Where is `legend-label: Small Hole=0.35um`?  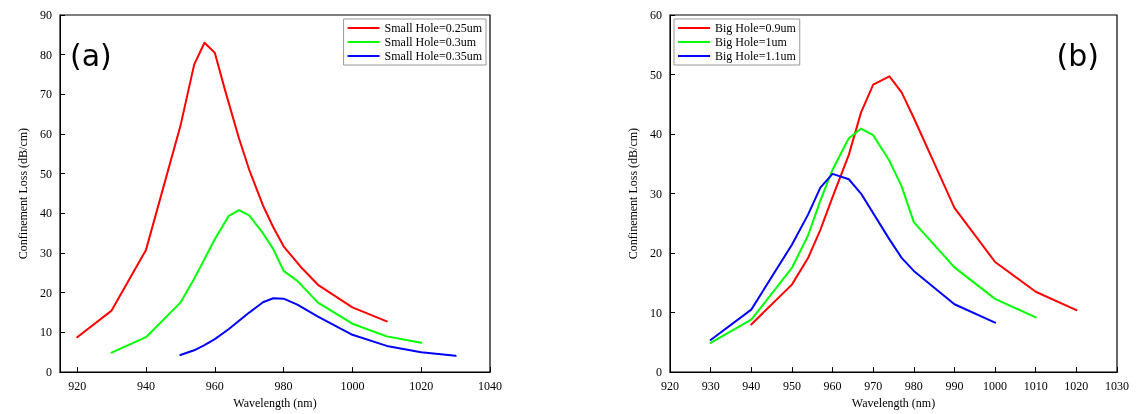
legend-label: Small Hole=0.35um is located at coordinates (433, 56).